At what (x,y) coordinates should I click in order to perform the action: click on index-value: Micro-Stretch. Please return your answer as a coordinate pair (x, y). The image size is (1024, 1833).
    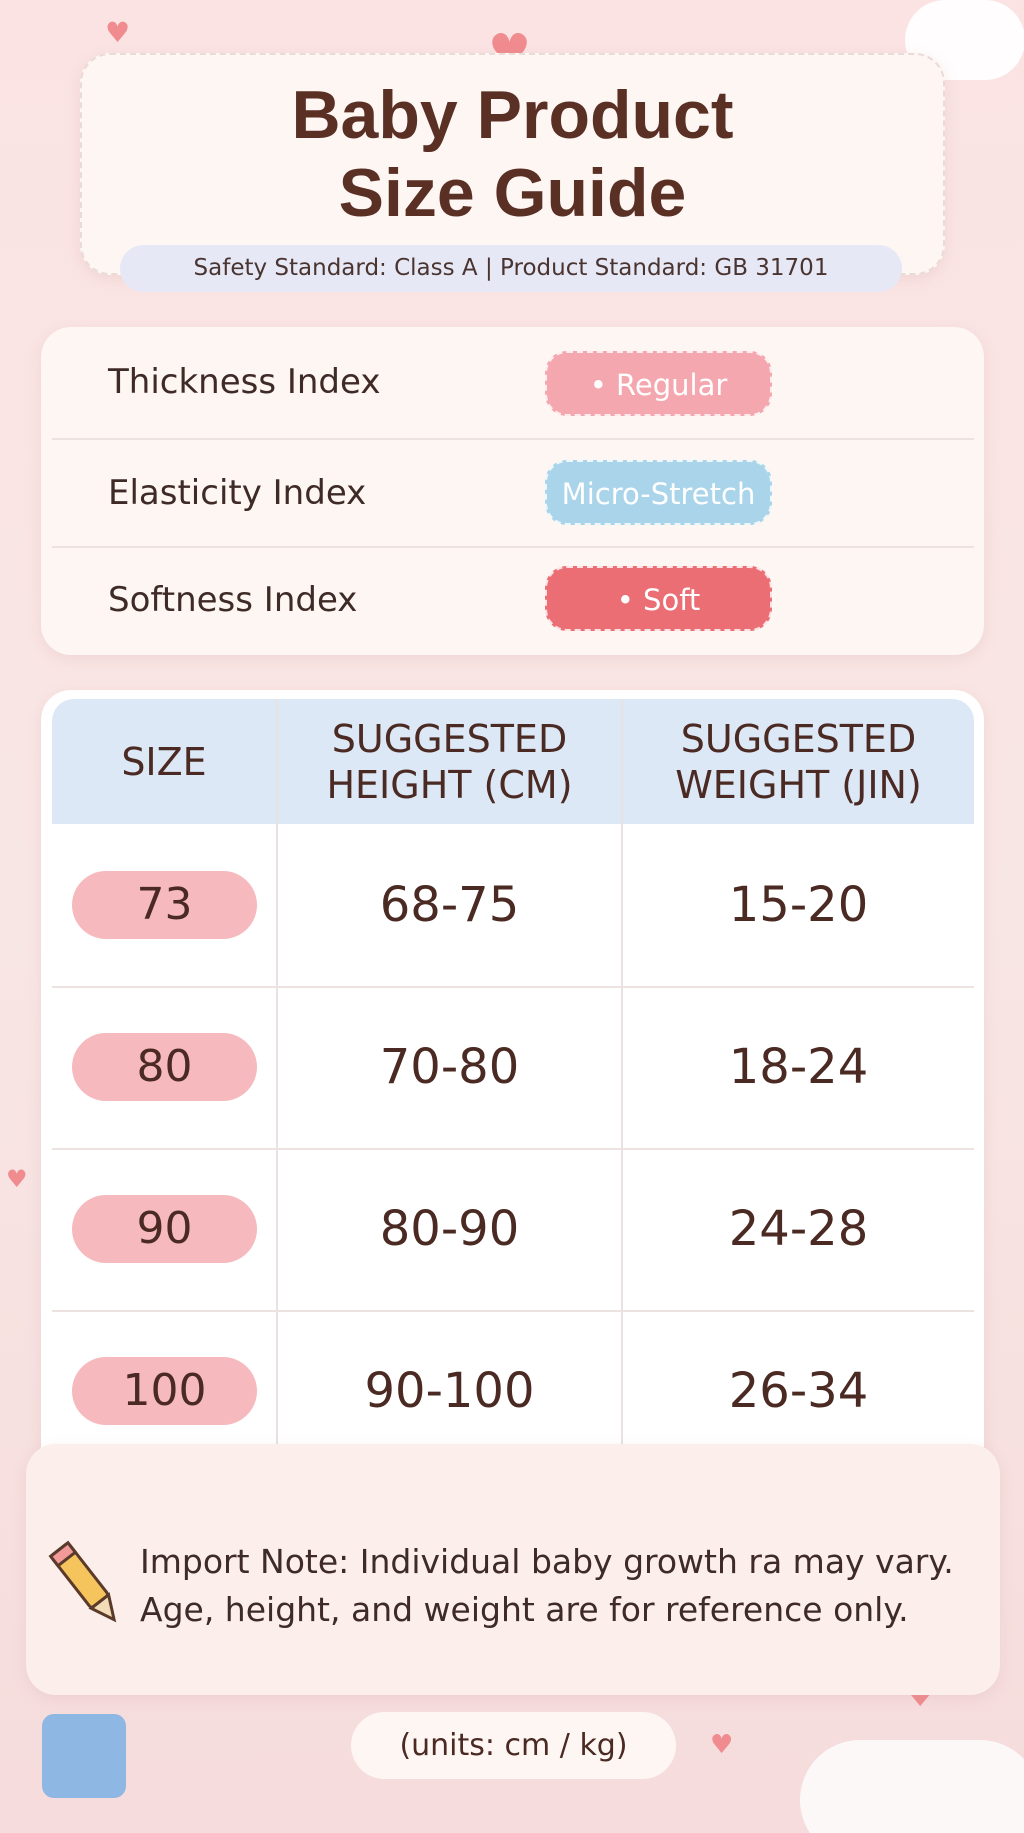
    Looking at the image, I should click on (658, 492).